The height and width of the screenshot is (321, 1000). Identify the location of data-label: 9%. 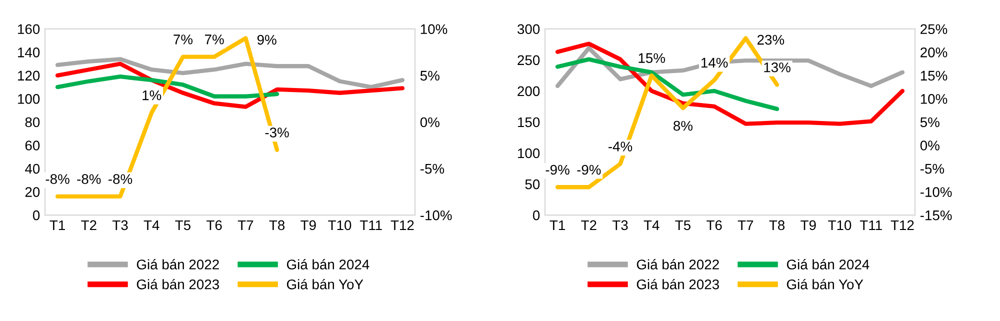
(266, 39).